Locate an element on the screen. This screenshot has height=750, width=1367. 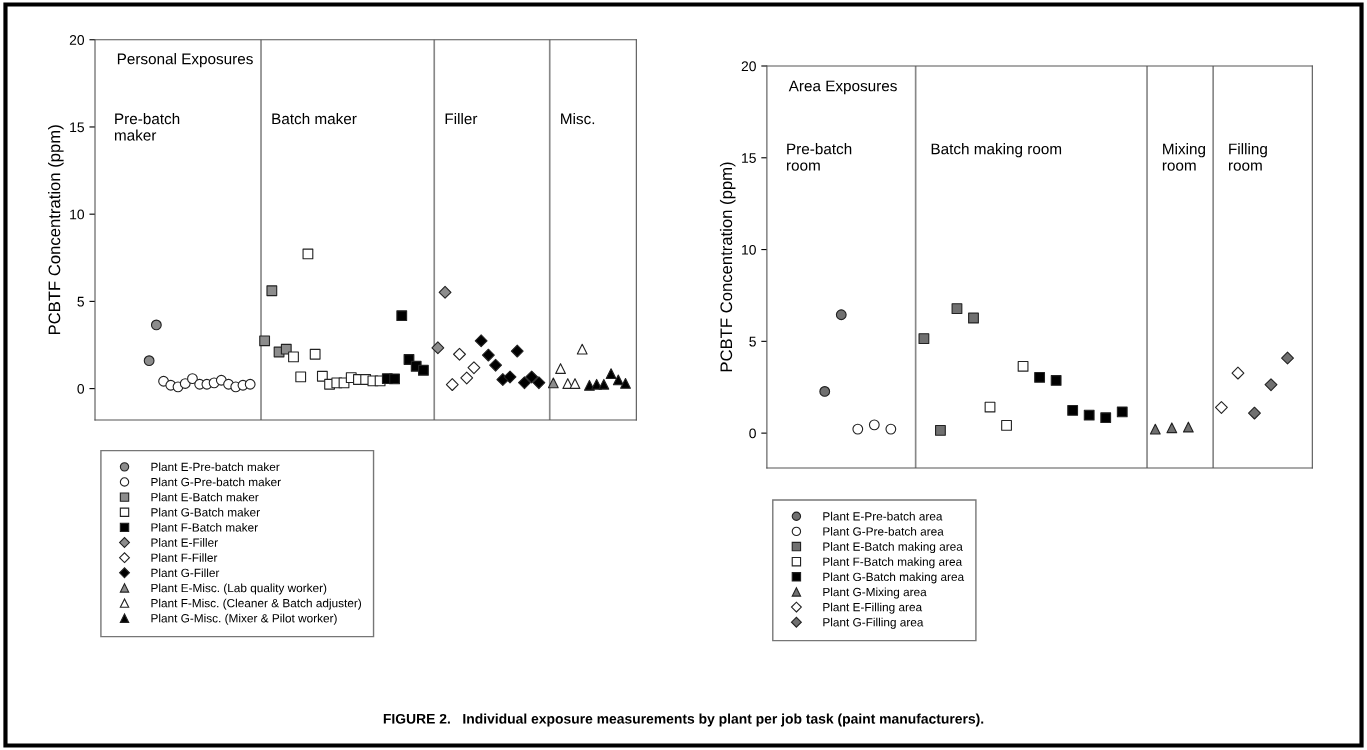
legend-label: Plant G-Filling area is located at coordinates (873, 623).